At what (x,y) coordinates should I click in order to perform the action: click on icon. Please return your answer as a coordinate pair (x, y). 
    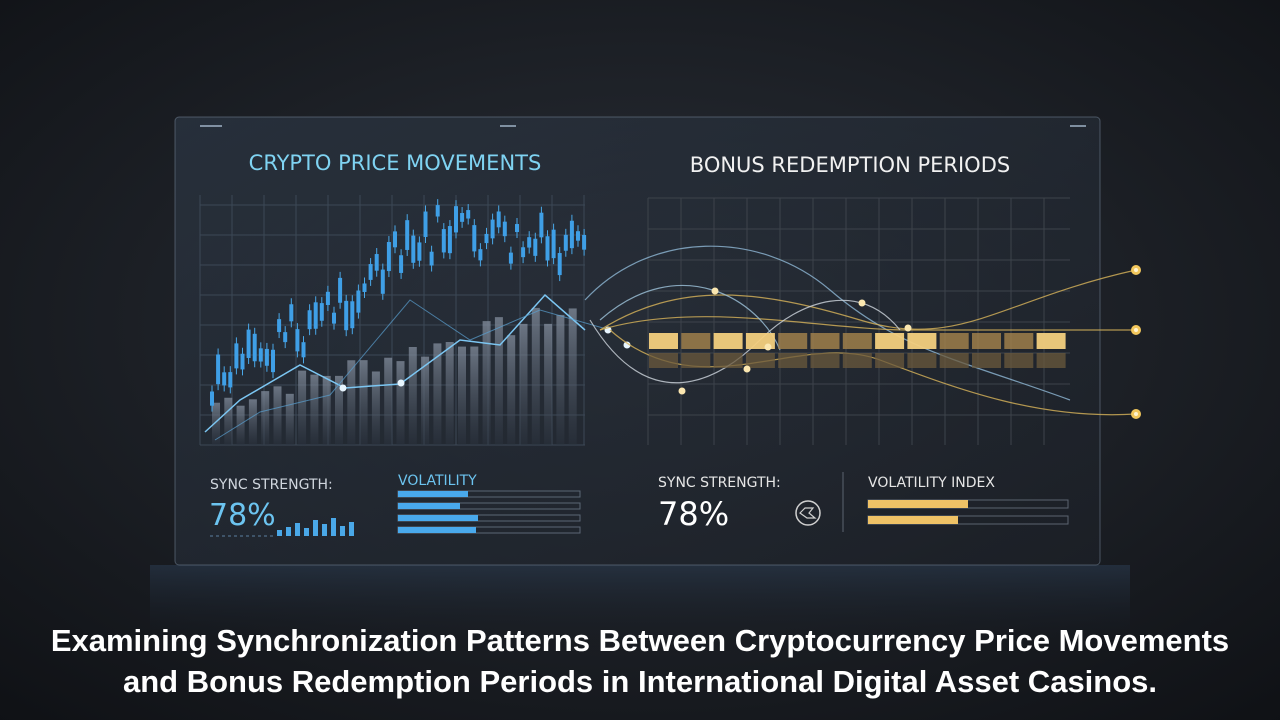
    Looking at the image, I should click on (808, 513).